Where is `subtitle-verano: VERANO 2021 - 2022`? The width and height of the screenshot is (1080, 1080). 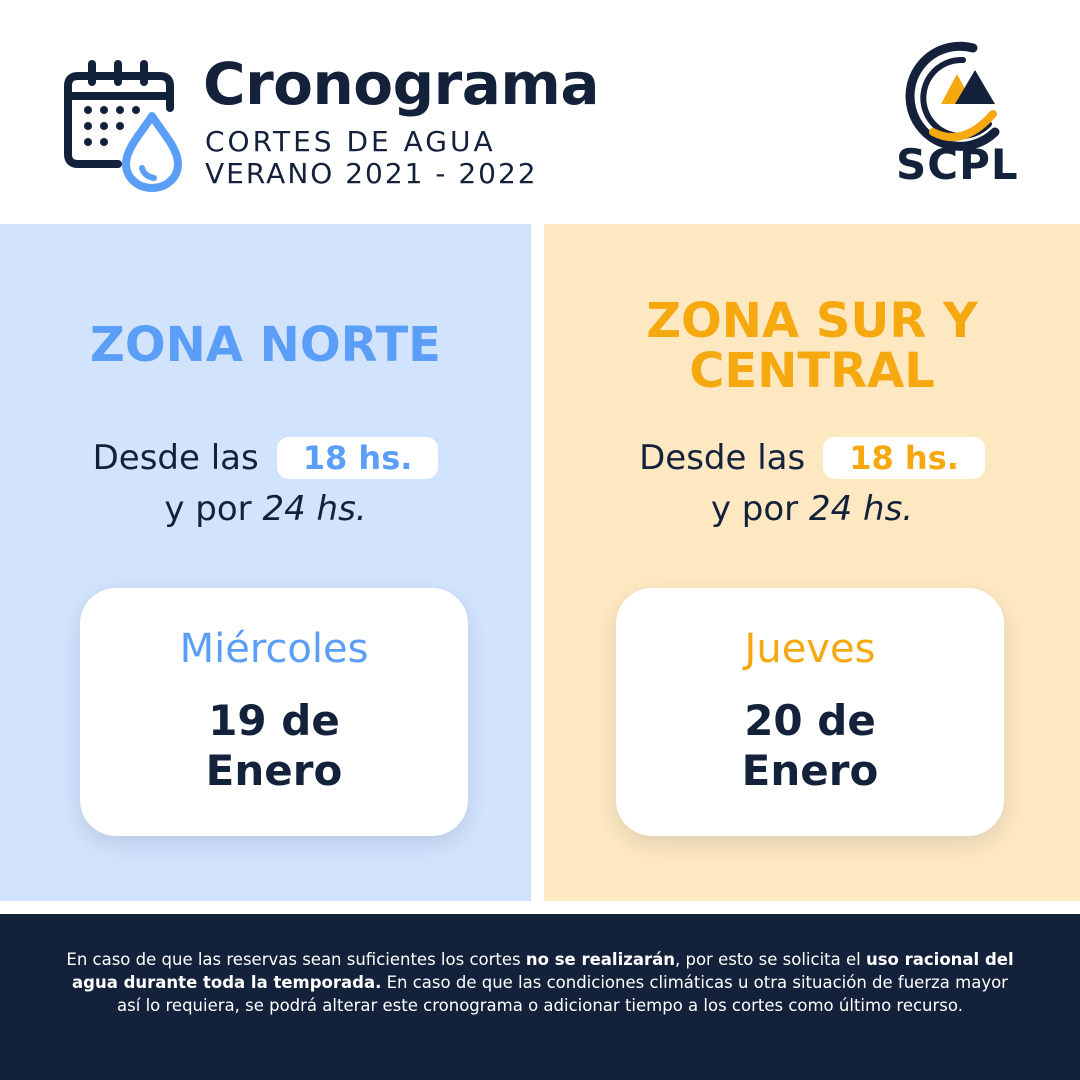 subtitle-verano: VERANO 2021 - 2022 is located at coordinates (371, 173).